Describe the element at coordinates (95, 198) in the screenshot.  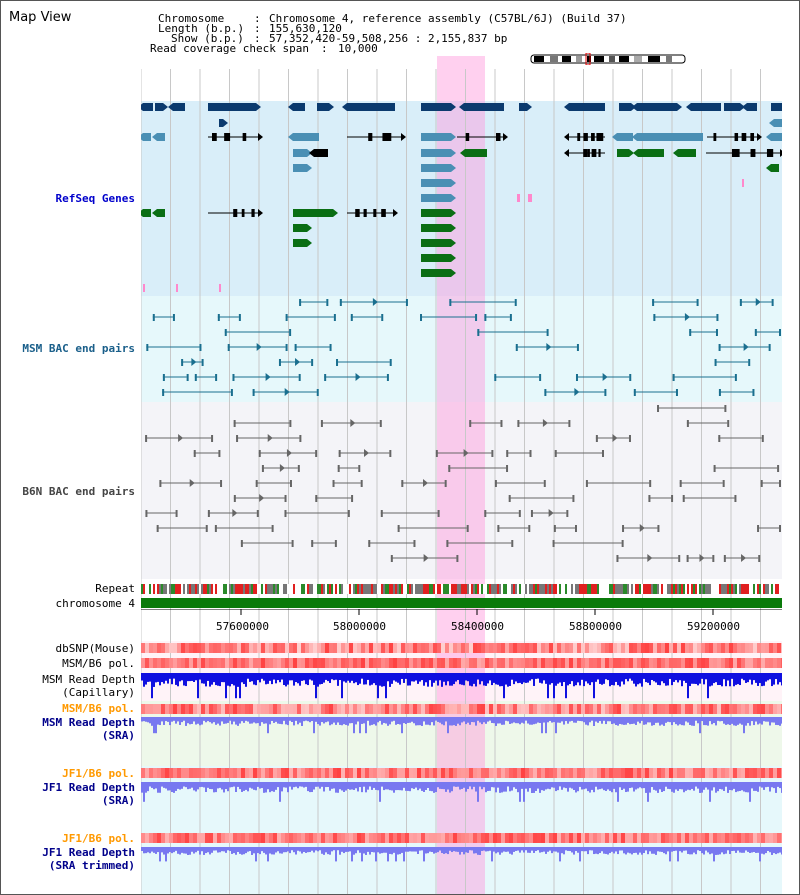
I see `label-refseq-genes: RefSeq Genes` at that location.